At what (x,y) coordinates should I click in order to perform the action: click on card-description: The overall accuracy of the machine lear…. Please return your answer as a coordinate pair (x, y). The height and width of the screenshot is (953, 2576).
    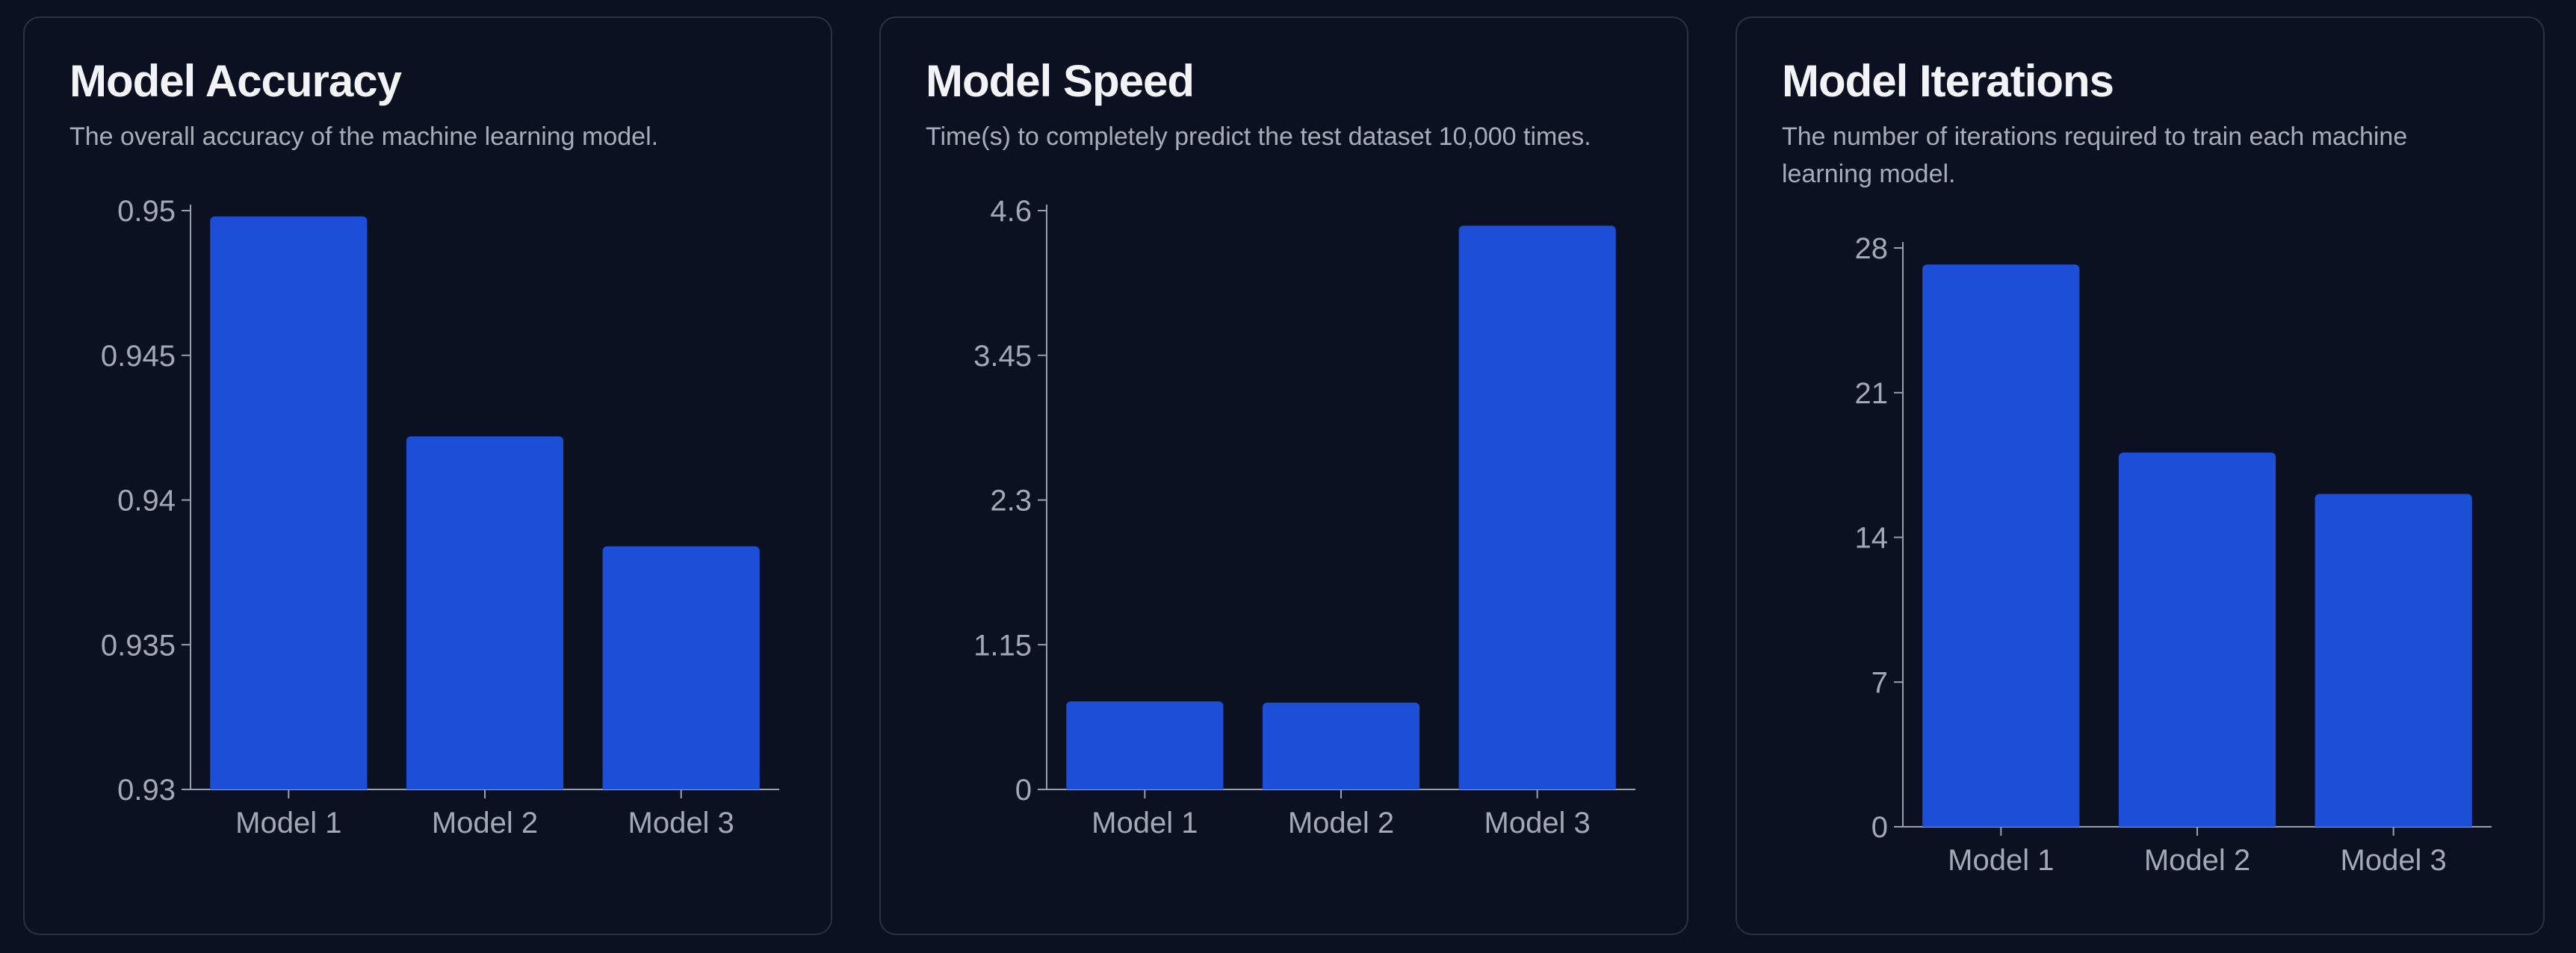
    Looking at the image, I should click on (364, 136).